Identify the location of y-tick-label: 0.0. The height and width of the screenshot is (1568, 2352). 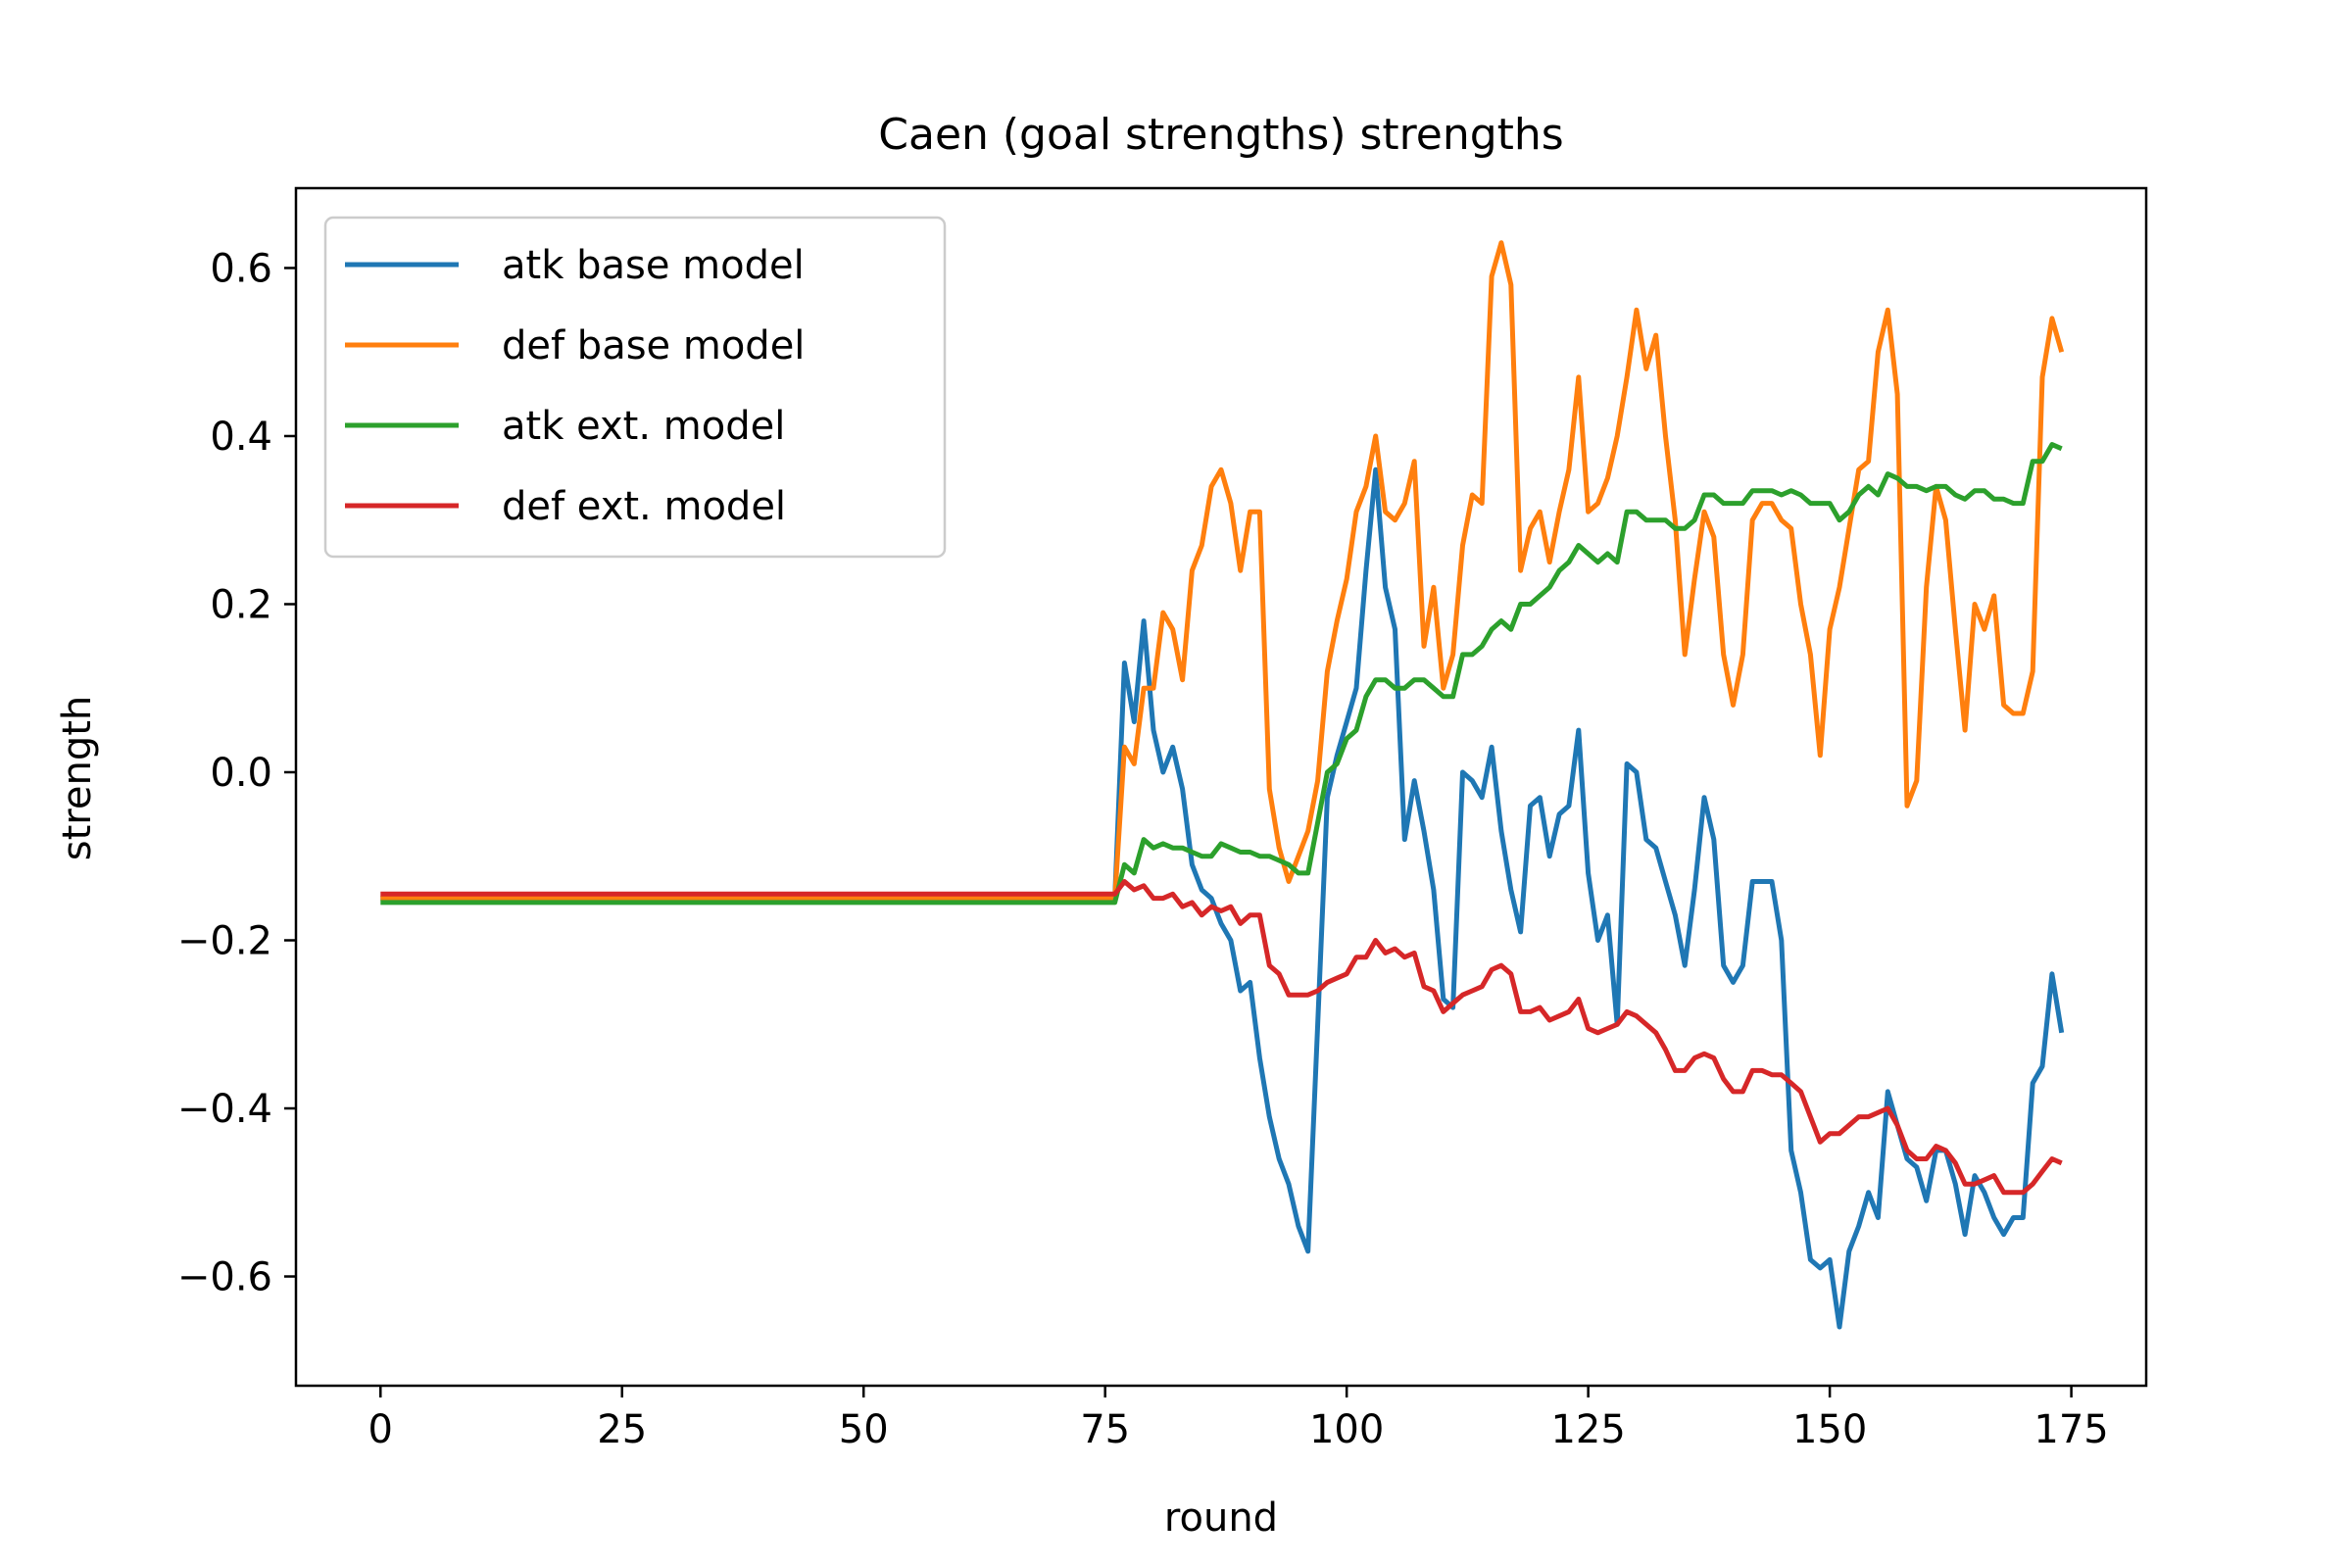
(241, 773).